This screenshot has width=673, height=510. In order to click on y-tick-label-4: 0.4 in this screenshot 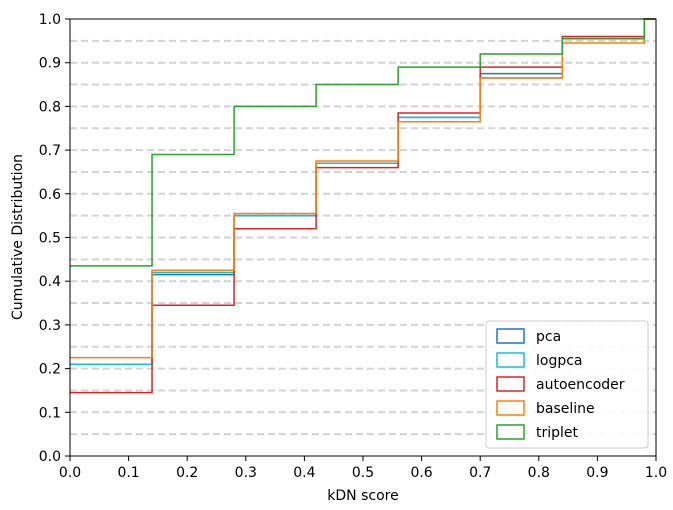, I will do `click(50, 282)`.